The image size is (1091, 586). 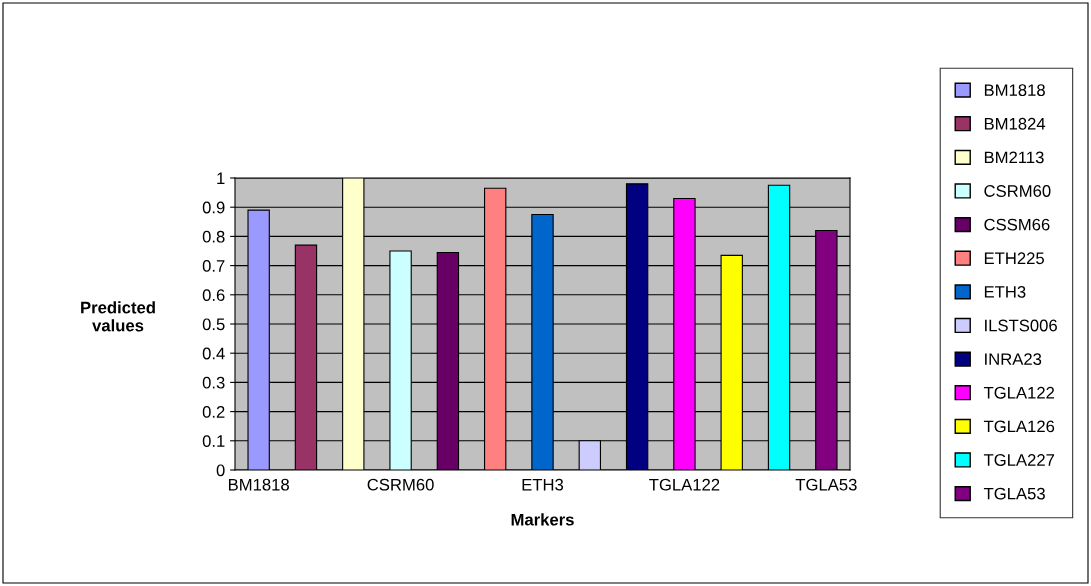 What do you see at coordinates (220, 470) in the screenshot?
I see `y-tick-label: 0` at bounding box center [220, 470].